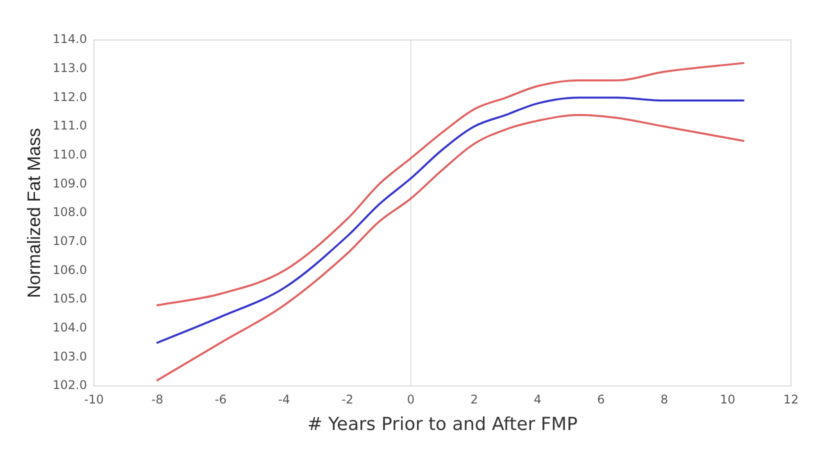 The width and height of the screenshot is (816, 450). What do you see at coordinates (69, 125) in the screenshot?
I see `y-tick-label: 111.0` at bounding box center [69, 125].